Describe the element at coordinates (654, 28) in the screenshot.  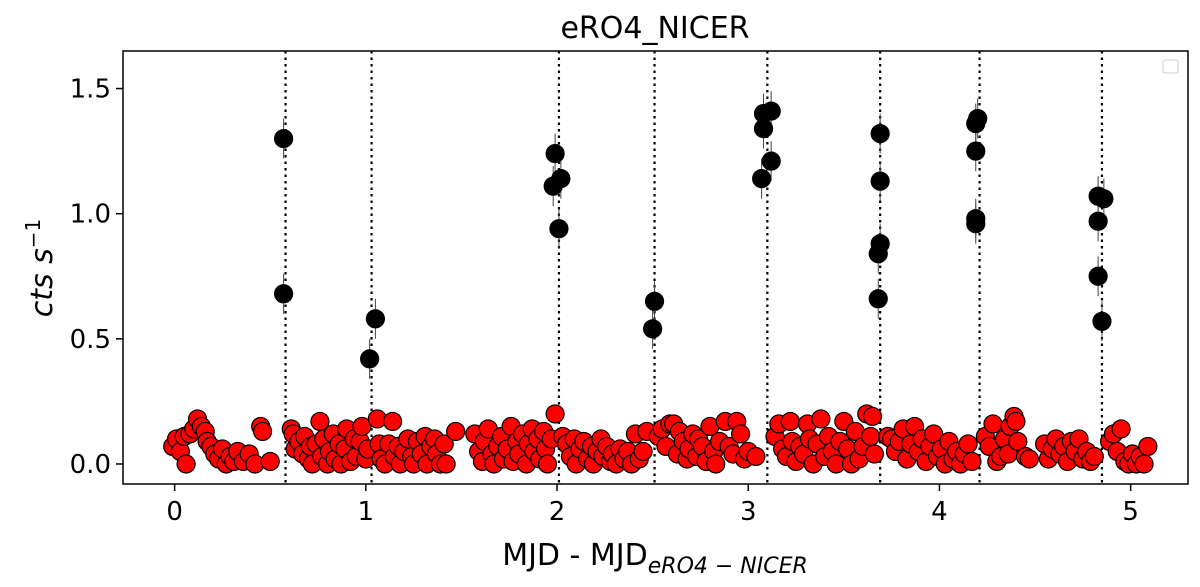
I see `chart-title: eRO4_NICER` at that location.